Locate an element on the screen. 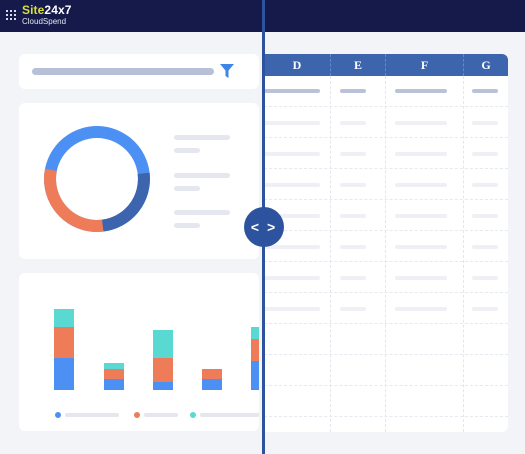 Image resolution: width=525 pixels, height=454 pixels. stacked-bar-chart is located at coordinates (156, 363).